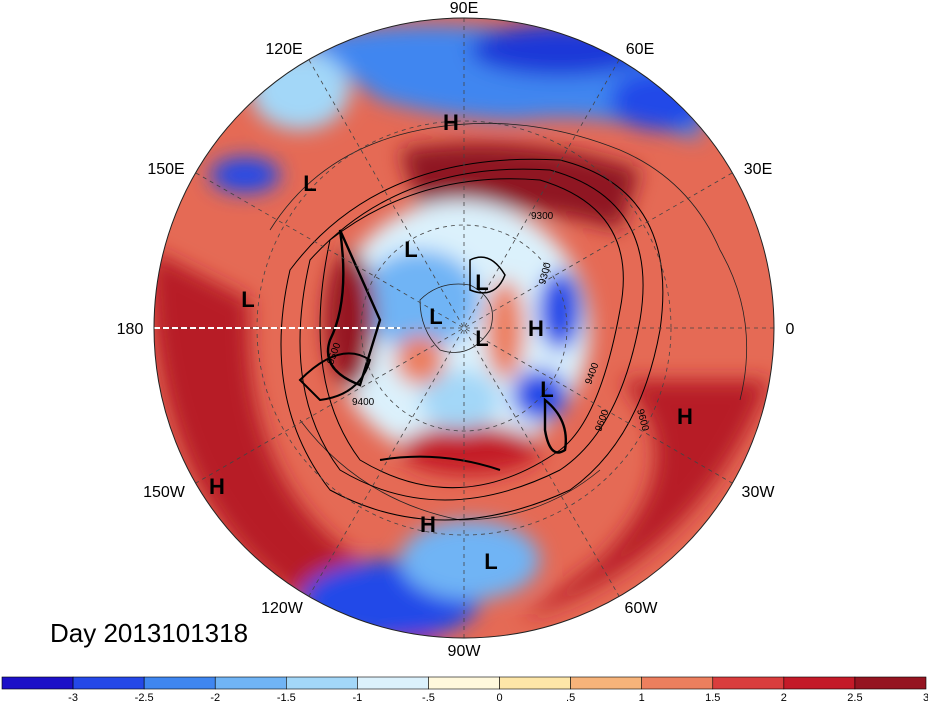  What do you see at coordinates (758, 169) in the screenshot?
I see `lon-label: 30E` at bounding box center [758, 169].